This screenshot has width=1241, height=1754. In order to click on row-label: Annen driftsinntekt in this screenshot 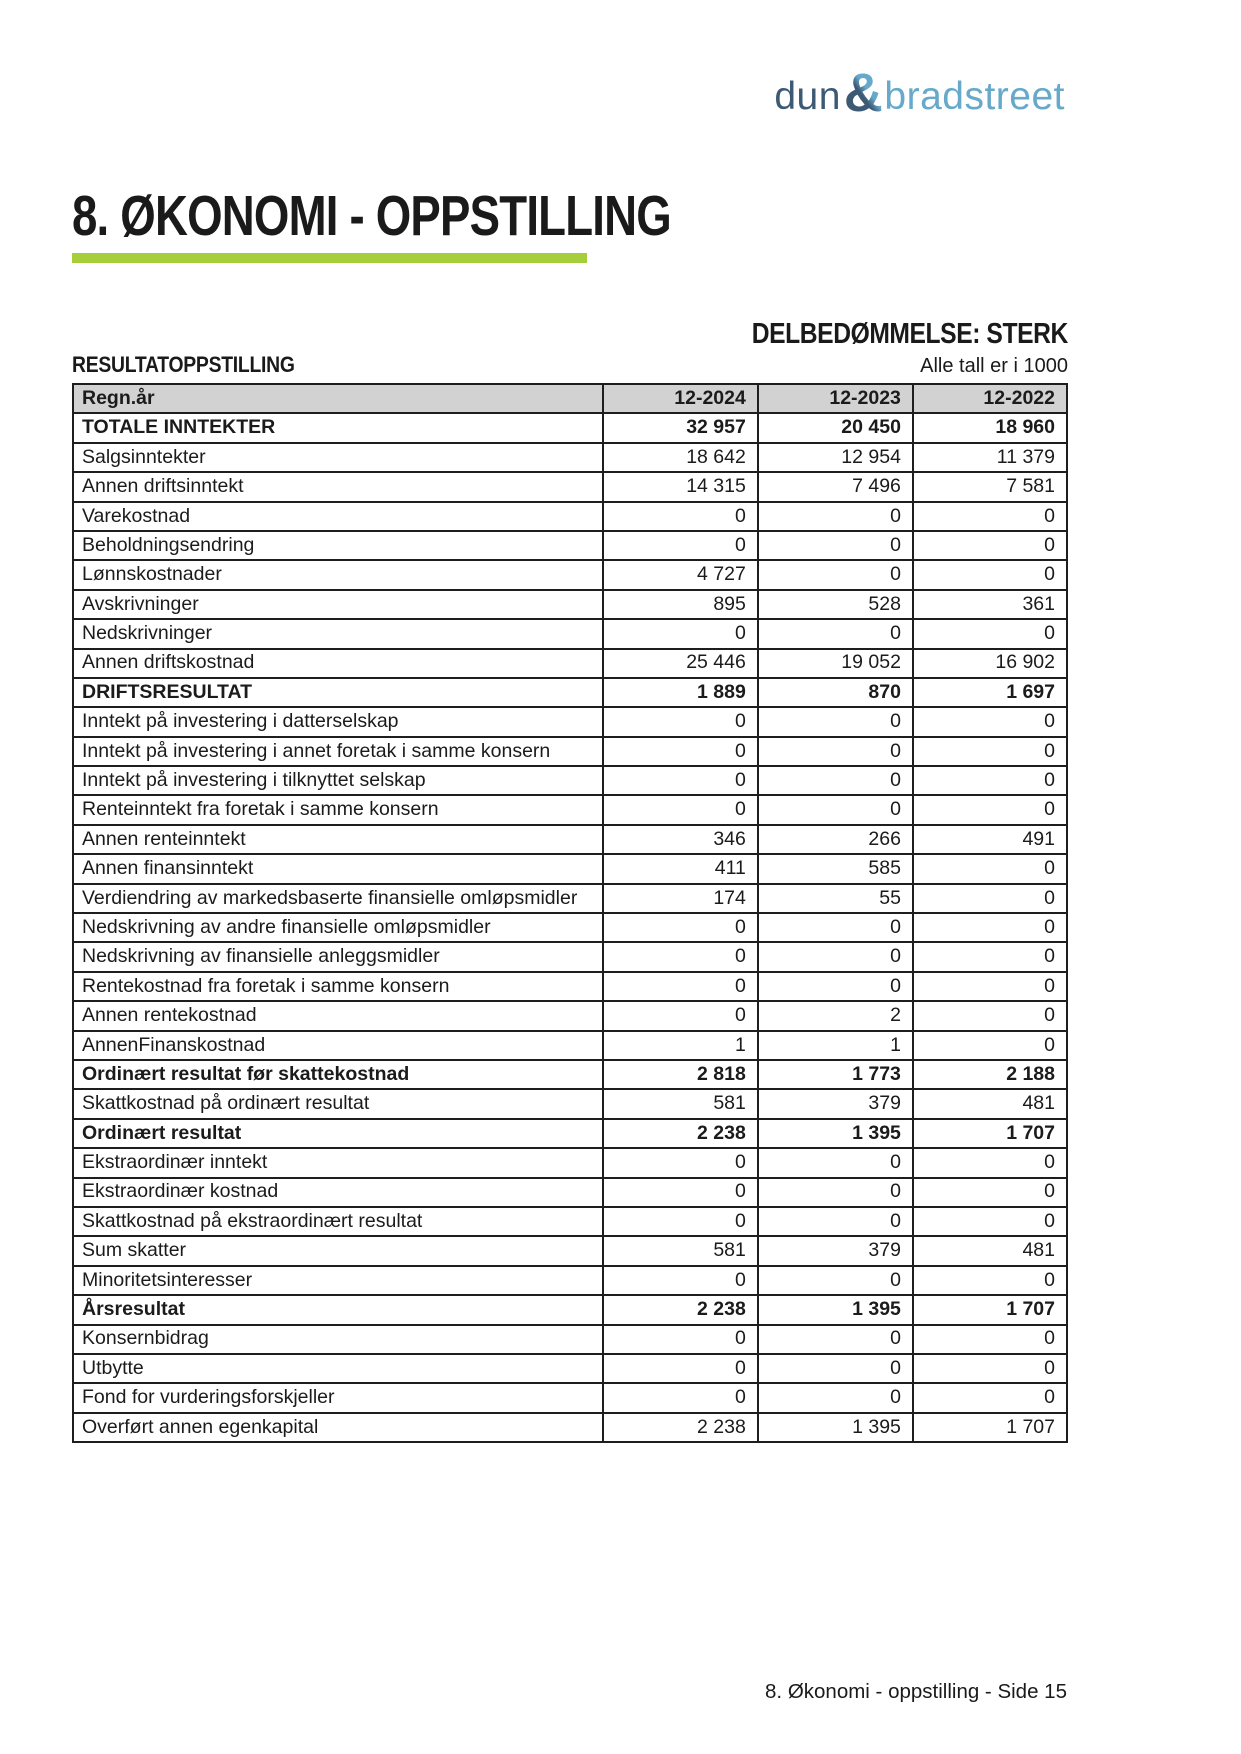, I will do `click(338, 487)`.